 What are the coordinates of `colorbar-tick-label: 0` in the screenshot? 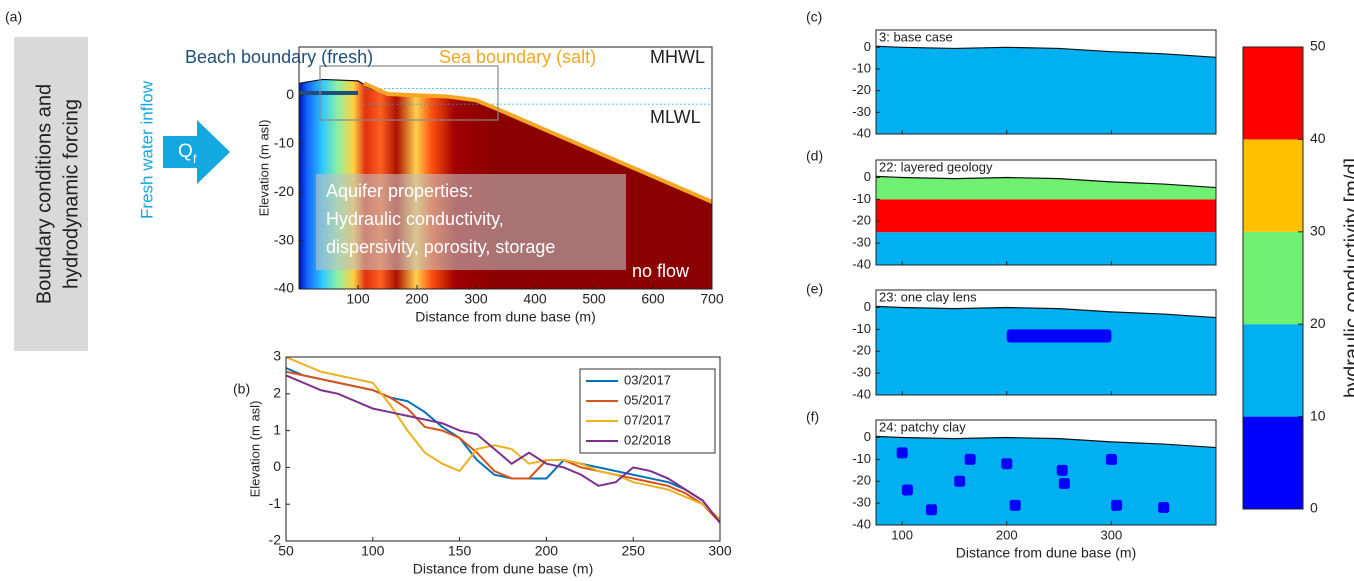 It's located at (1314, 508).